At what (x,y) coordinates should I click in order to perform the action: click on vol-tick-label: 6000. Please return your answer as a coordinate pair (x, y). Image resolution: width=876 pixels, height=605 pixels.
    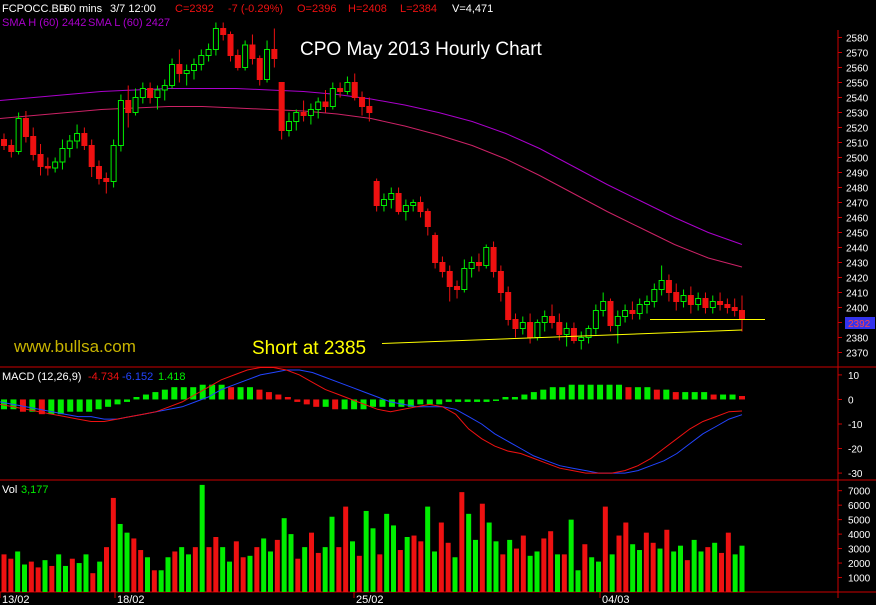
    Looking at the image, I should click on (859, 506).